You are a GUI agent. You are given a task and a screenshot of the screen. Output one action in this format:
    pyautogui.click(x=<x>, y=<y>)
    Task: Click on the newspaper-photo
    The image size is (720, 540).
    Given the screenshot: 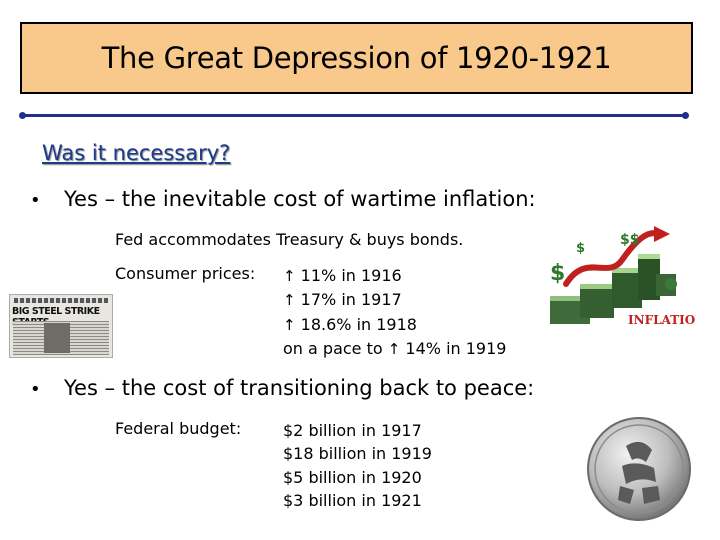 What is the action you would take?
    pyautogui.click(x=57, y=338)
    